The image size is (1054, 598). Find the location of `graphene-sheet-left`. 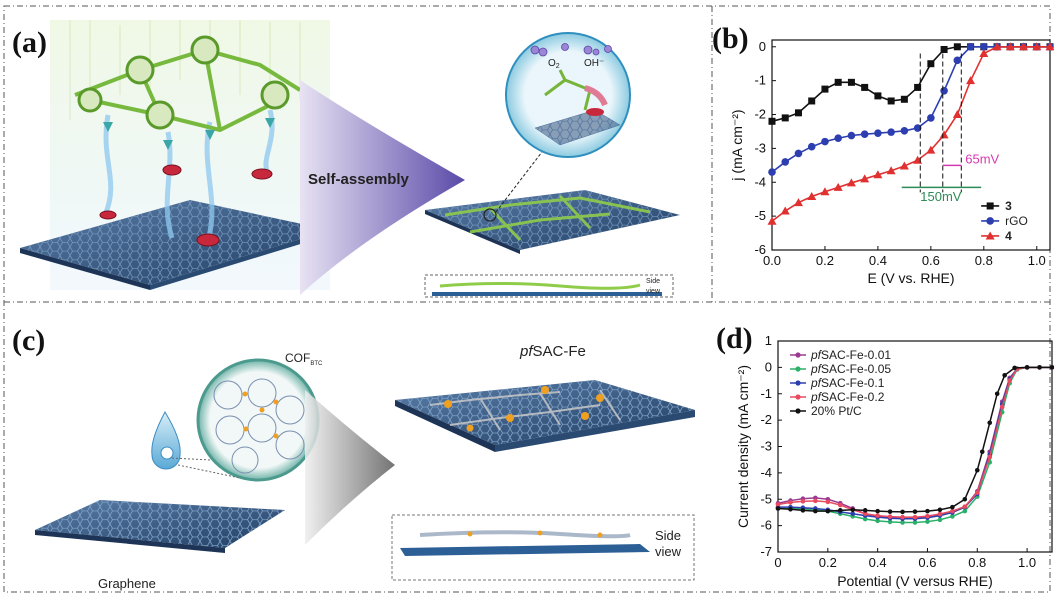

graphene-sheet-left is located at coordinates (175, 245).